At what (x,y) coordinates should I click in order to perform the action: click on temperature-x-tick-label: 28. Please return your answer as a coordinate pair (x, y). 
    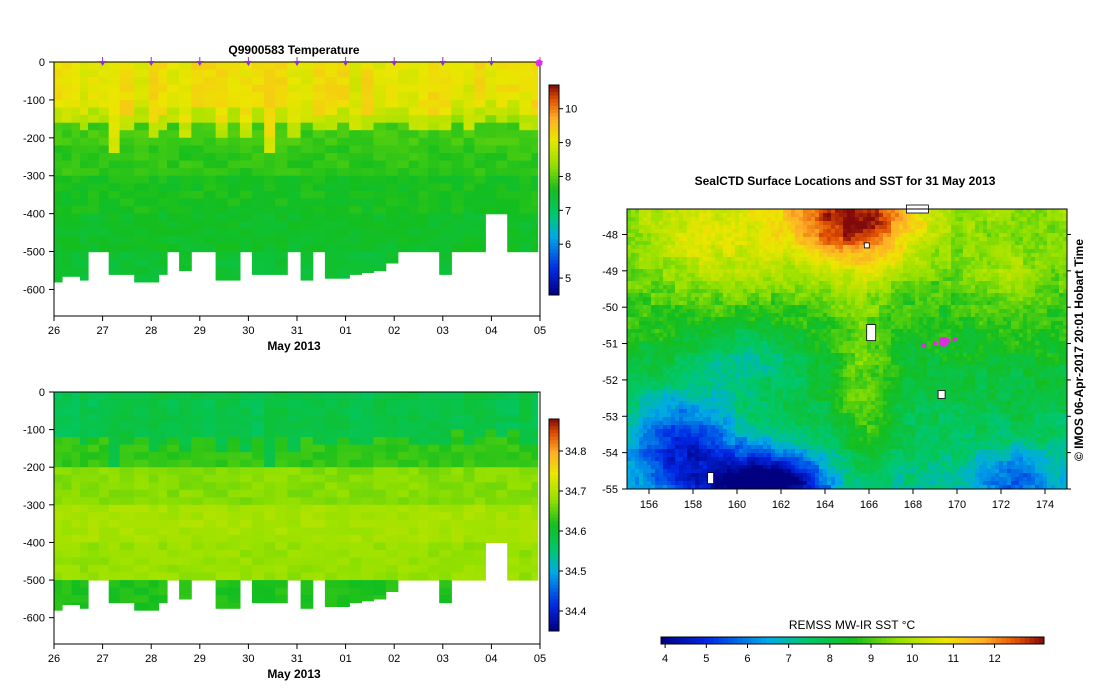
    Looking at the image, I should click on (151, 331).